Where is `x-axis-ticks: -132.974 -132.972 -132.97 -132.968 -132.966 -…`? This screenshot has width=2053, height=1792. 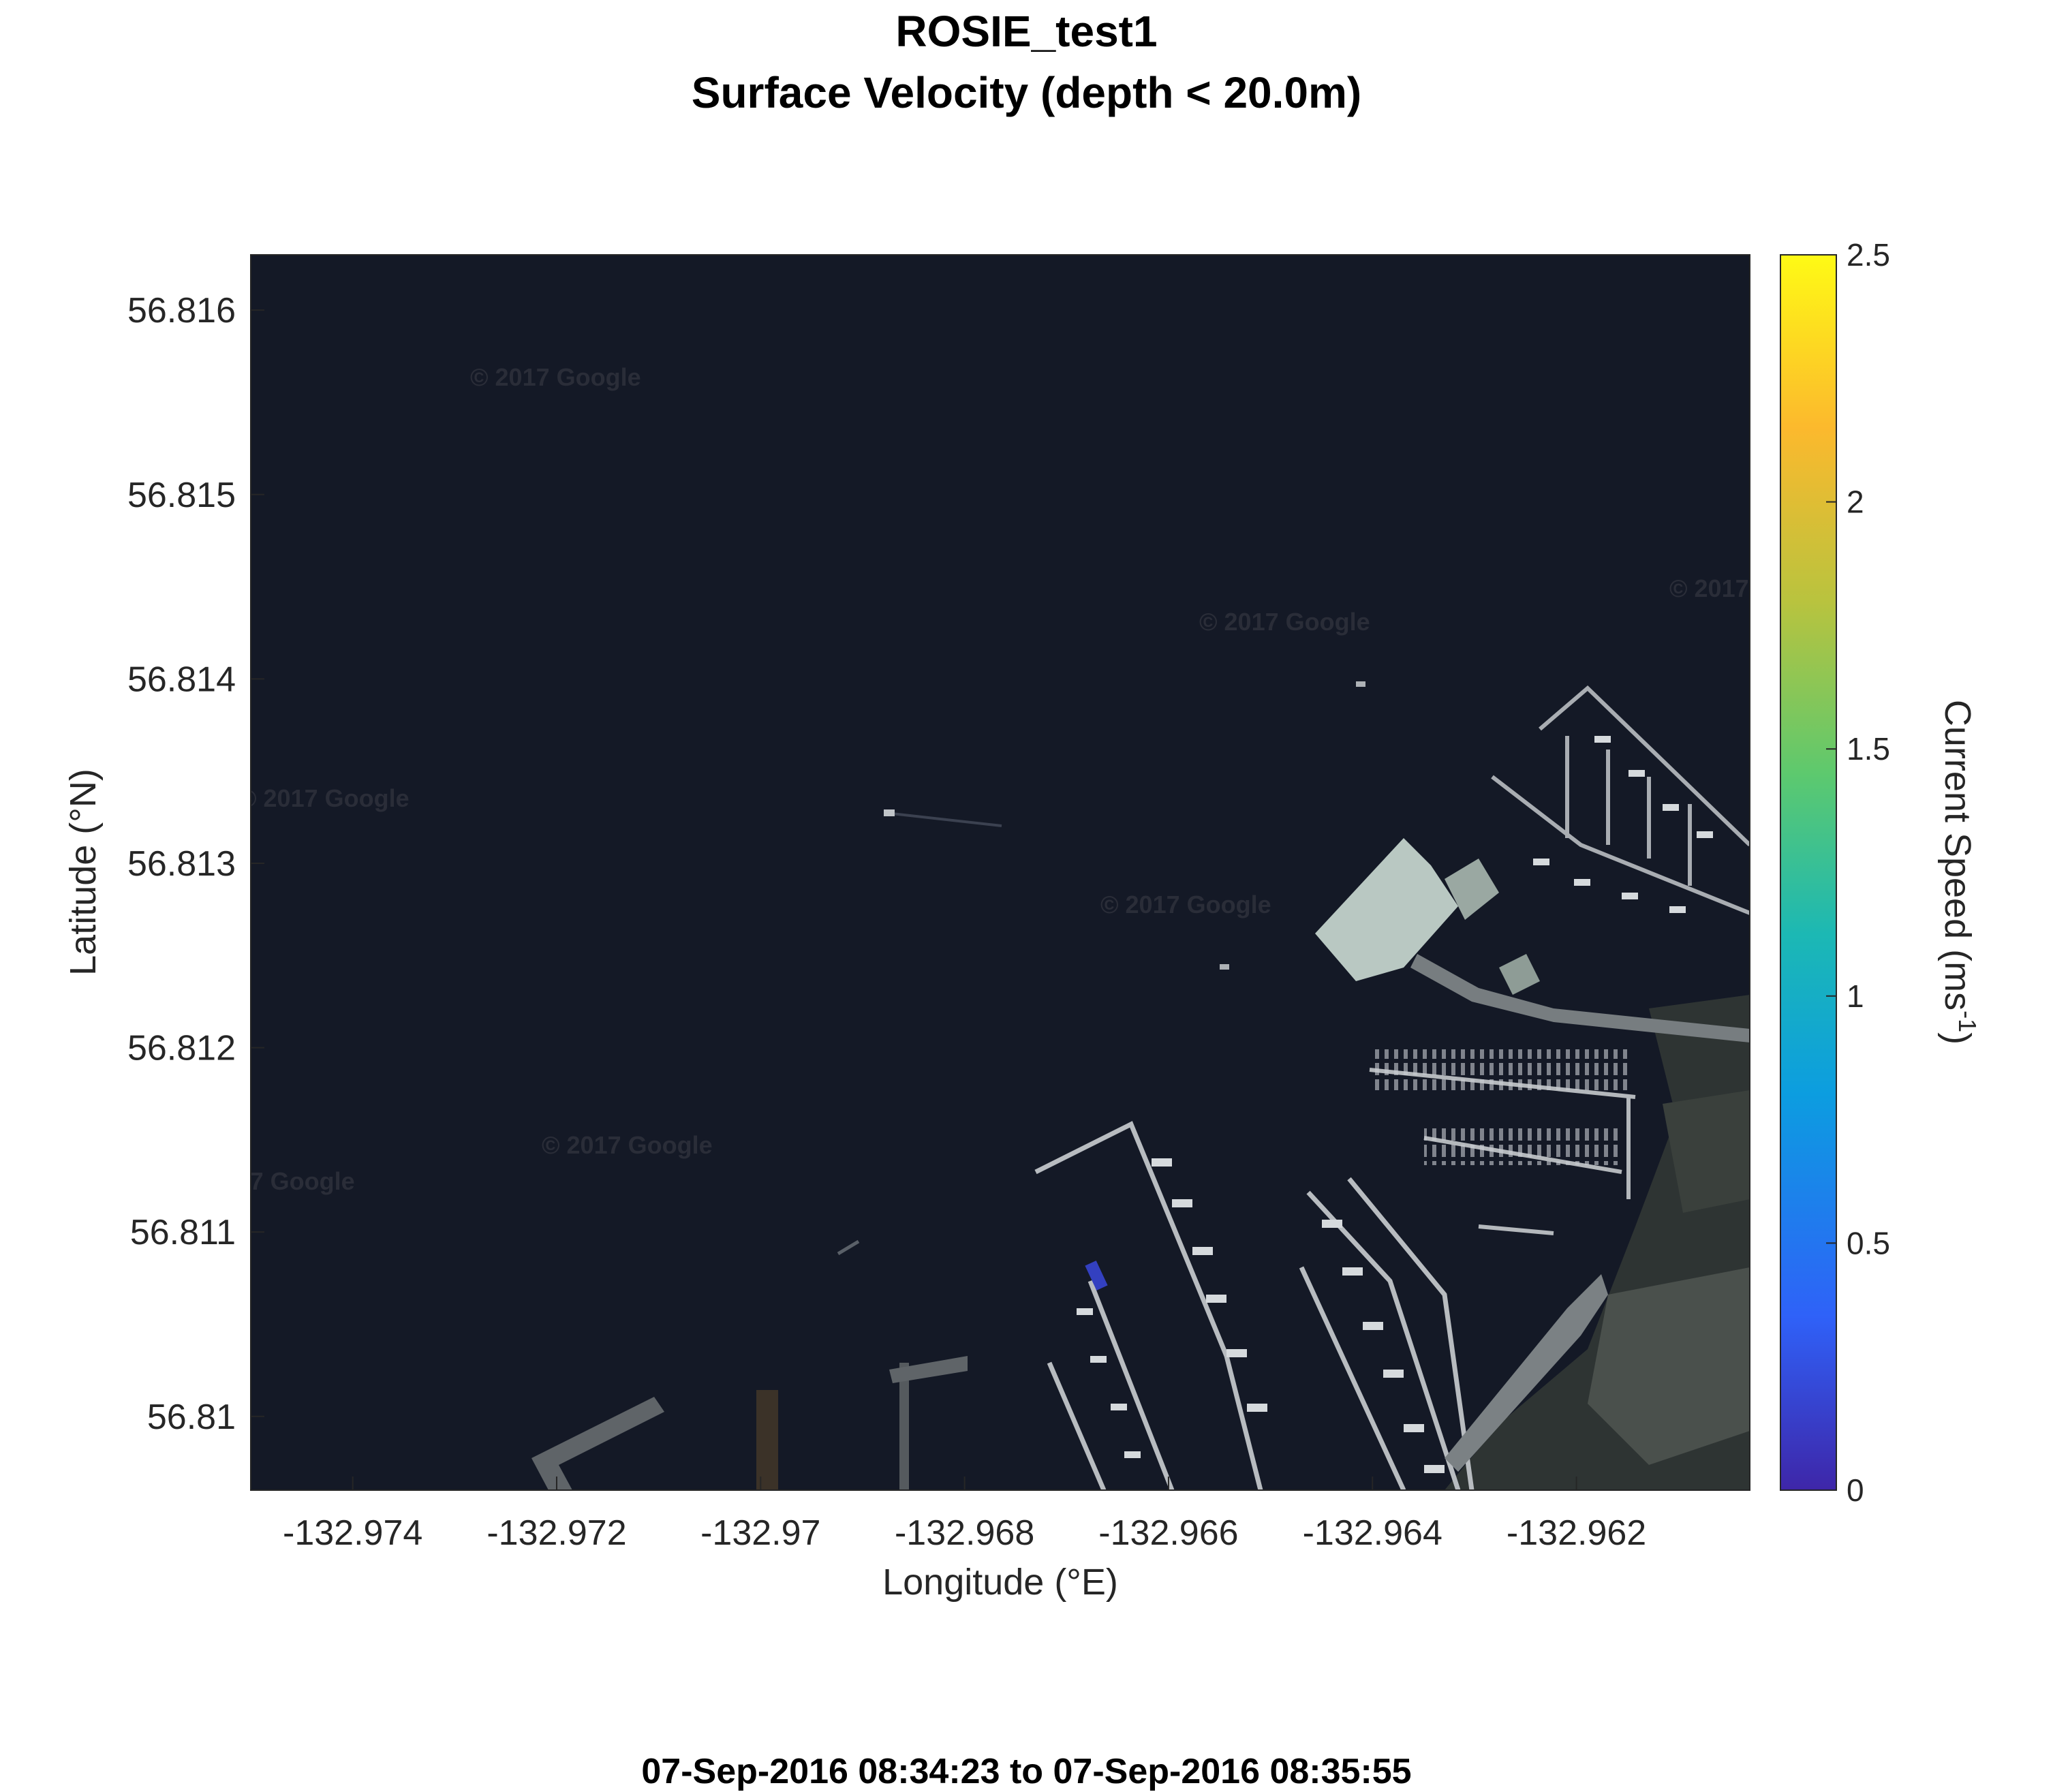
x-axis-ticks: -132.974 -132.972 -132.97 -132.968 -132.966 -… is located at coordinates (964, 1515).